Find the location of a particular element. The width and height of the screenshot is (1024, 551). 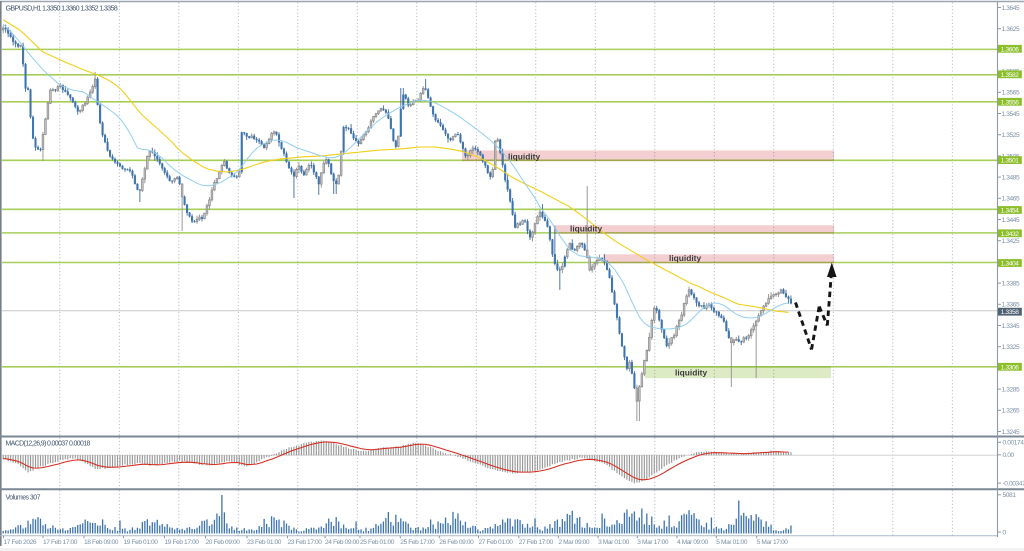

svg-text: 1.3525 is located at coordinates (1011, 135).